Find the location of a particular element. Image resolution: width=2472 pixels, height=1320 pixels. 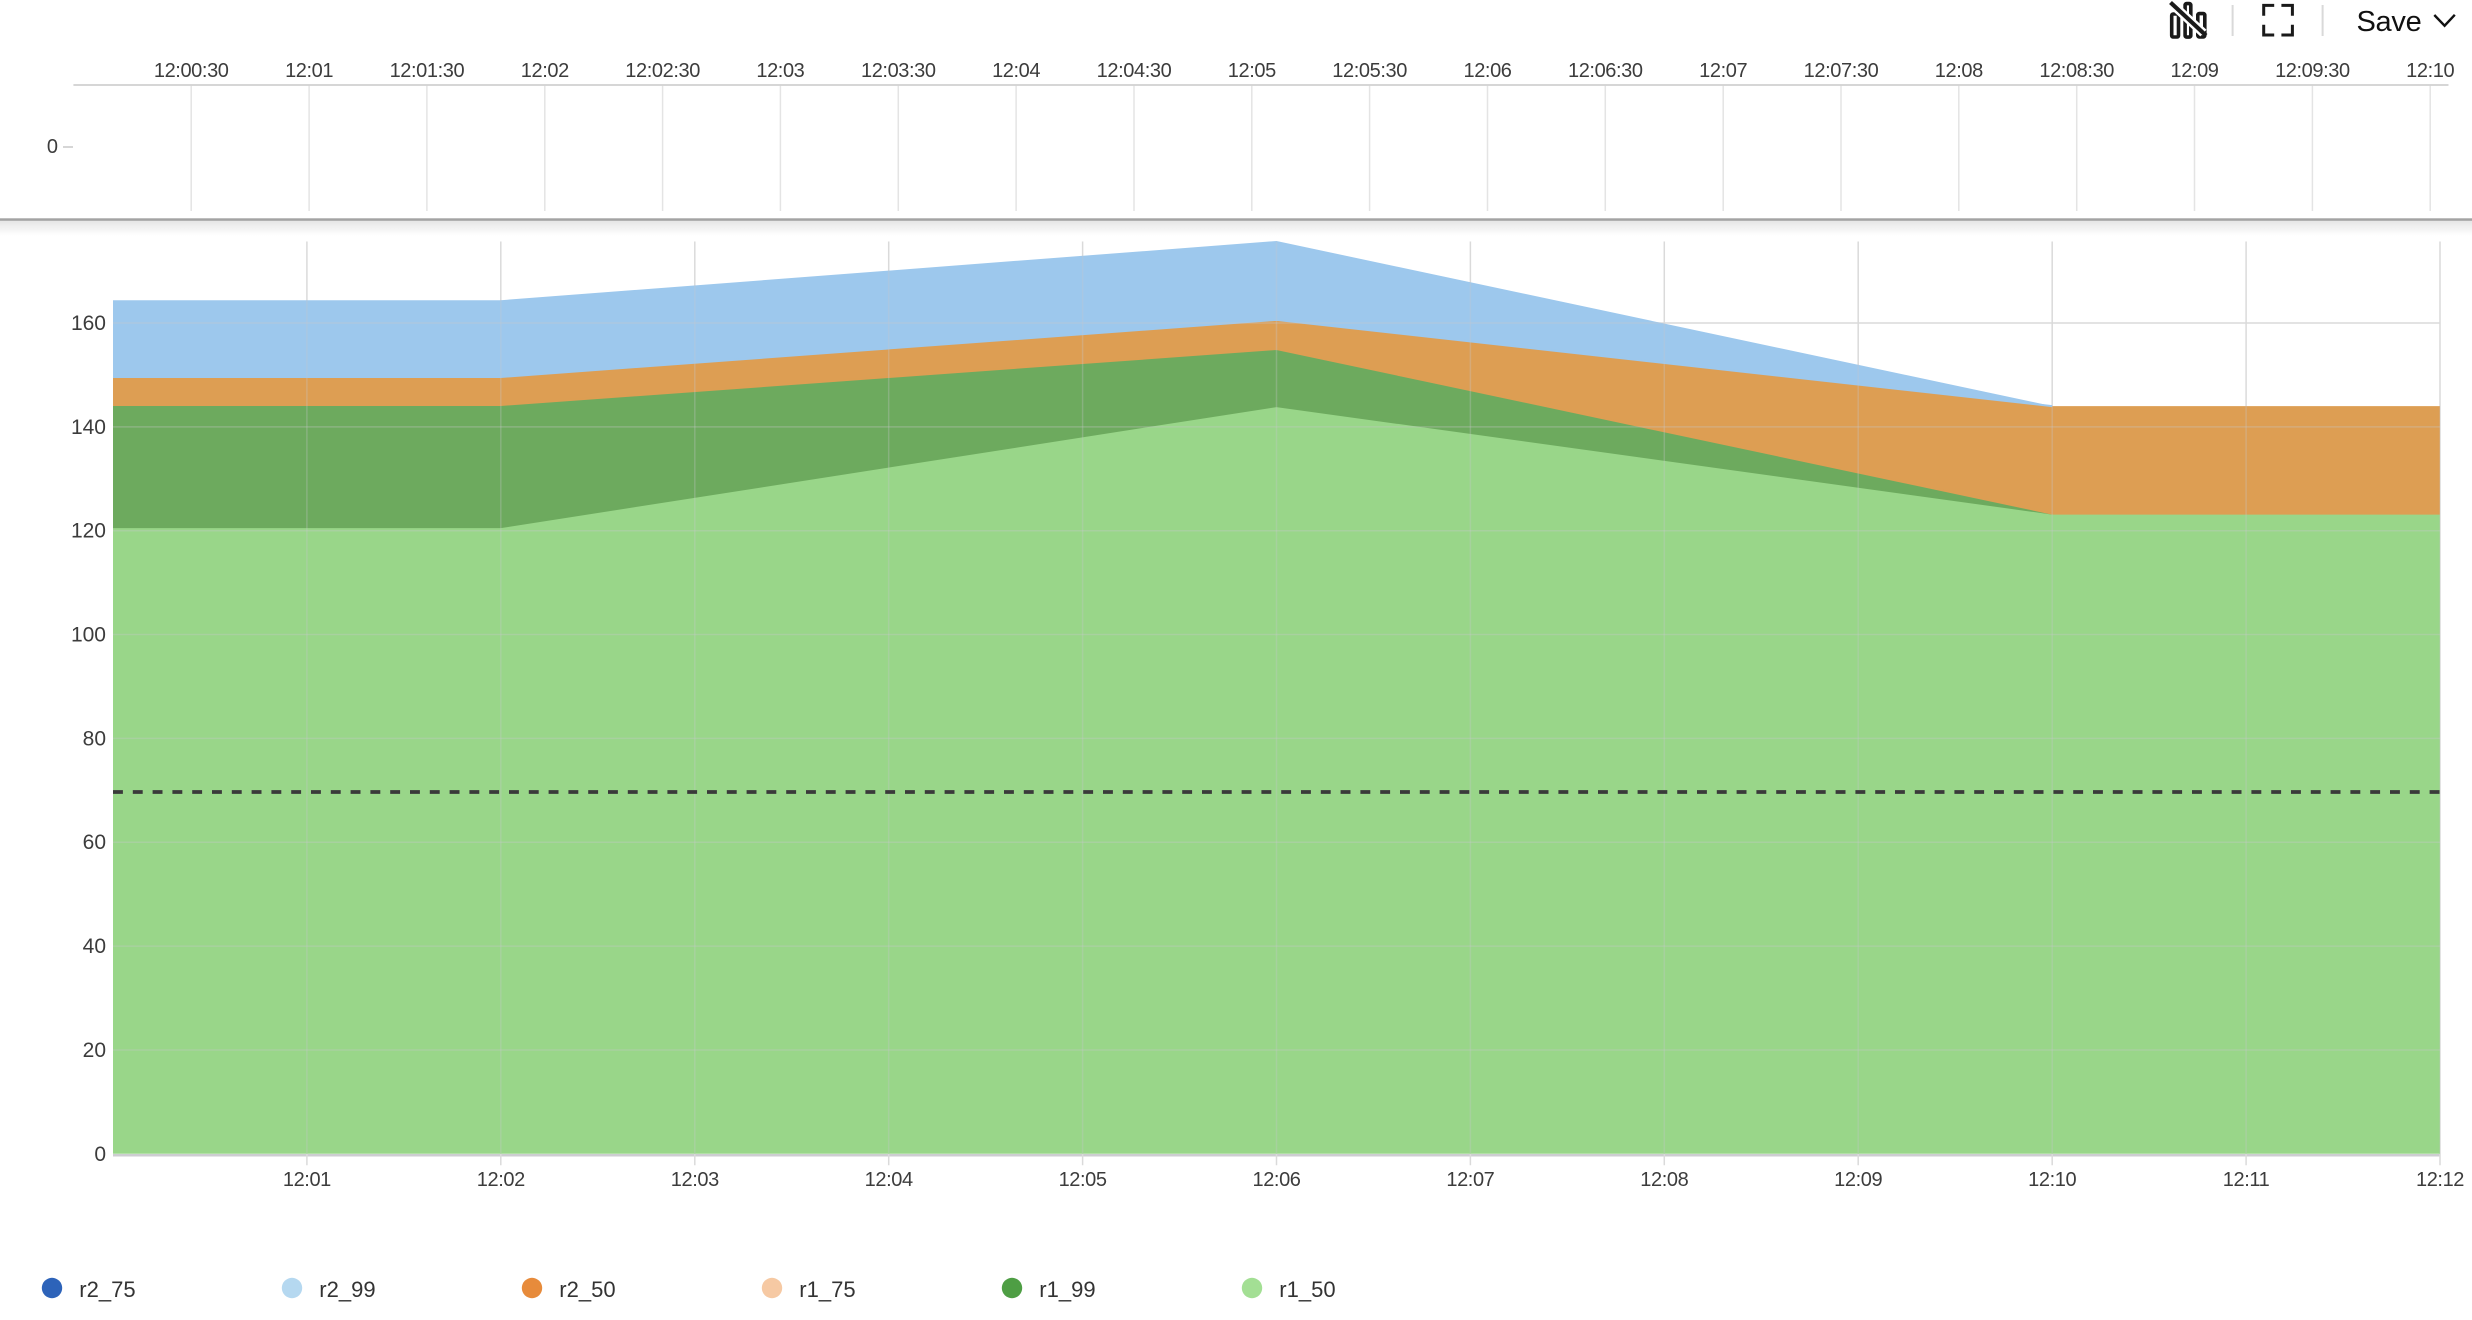

svg-text: 60 is located at coordinates (94, 842).